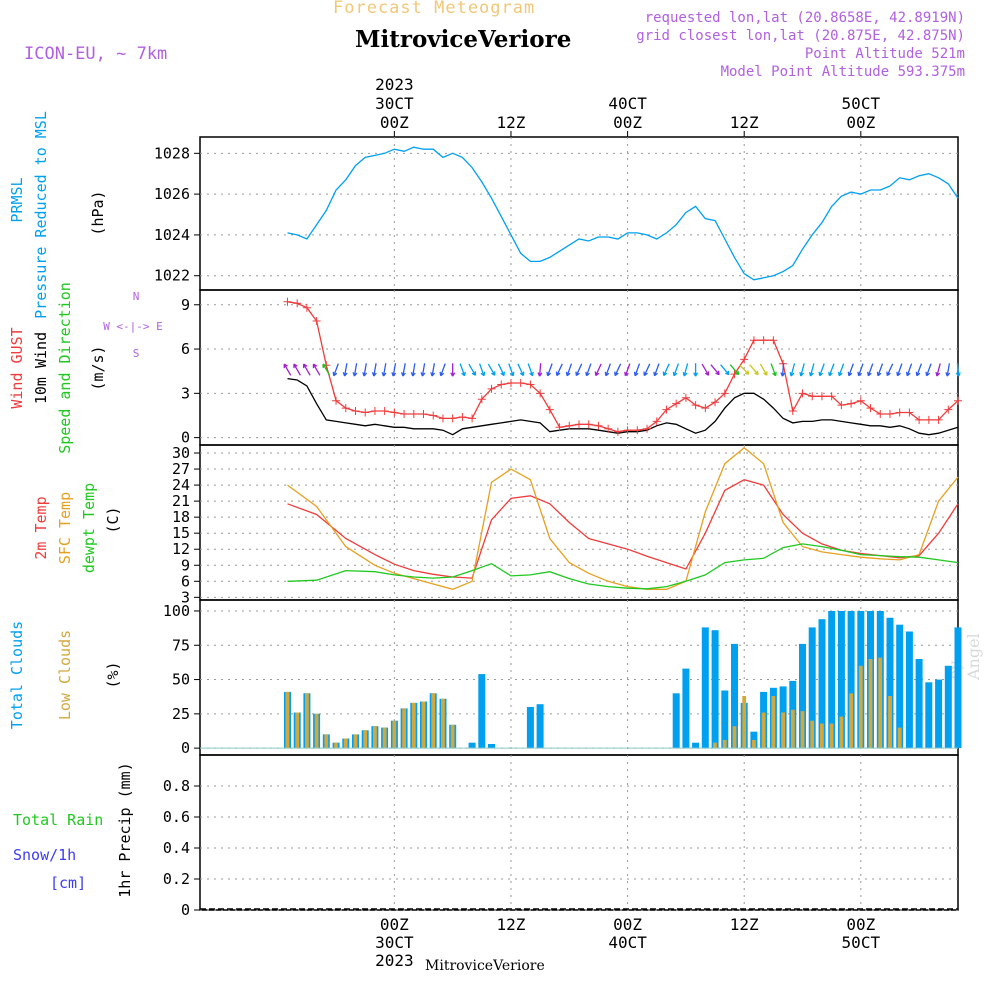 This screenshot has width=1000, height=1000. Describe the element at coordinates (181, 453) in the screenshot. I see `y-tick-label: 30` at that location.